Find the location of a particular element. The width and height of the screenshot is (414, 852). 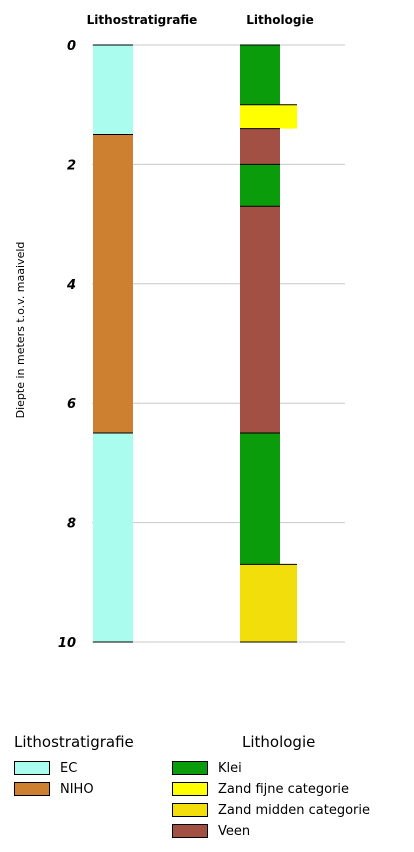

y-tick-labels: 0 2 4 6 8 10 is located at coordinates (67, 345).